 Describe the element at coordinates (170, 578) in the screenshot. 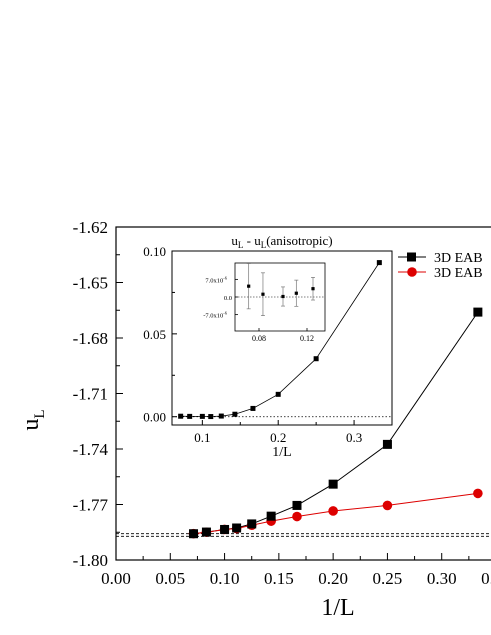

I see `x-tick-label: 0.05` at that location.